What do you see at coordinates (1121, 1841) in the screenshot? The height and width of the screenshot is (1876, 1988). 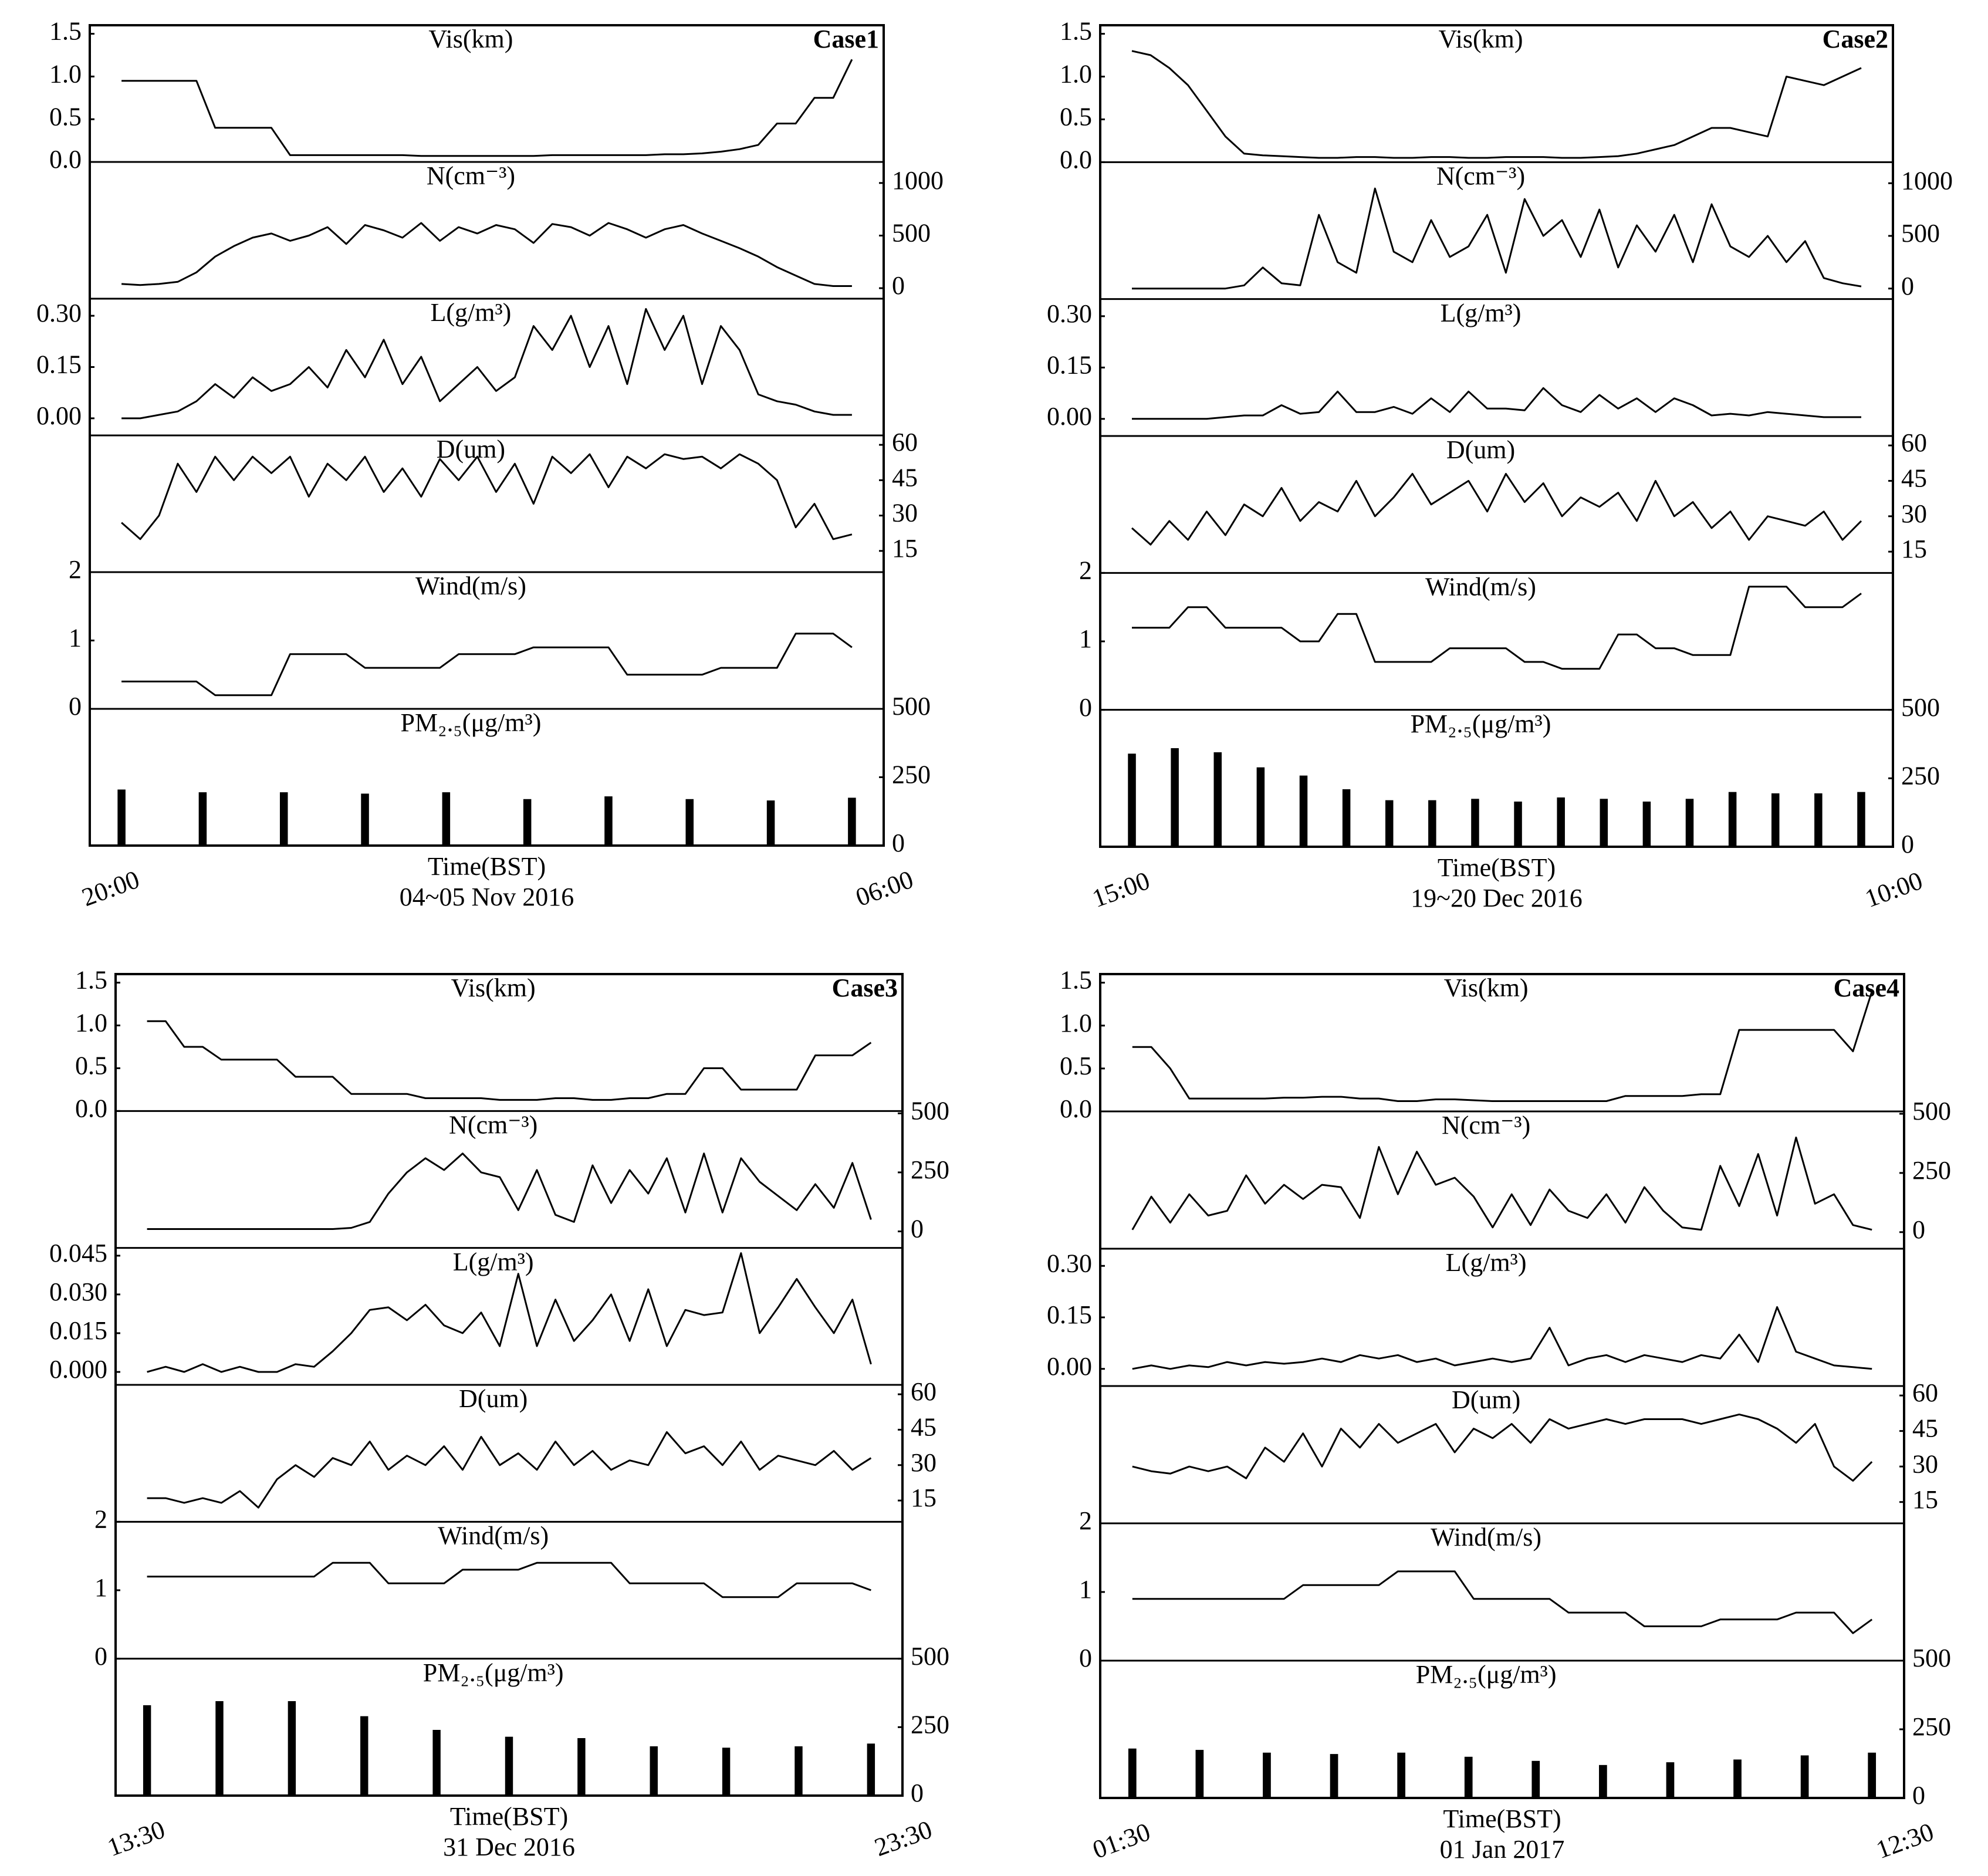 I see `x-start-label: 01:30` at bounding box center [1121, 1841].